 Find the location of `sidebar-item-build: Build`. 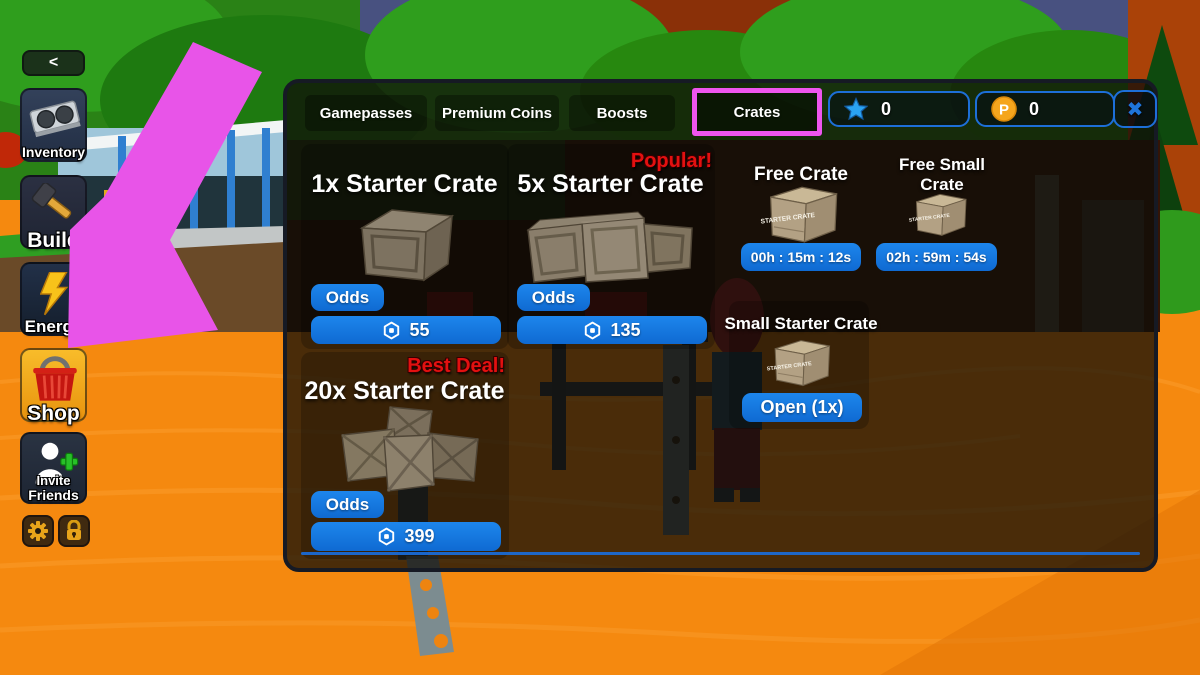

sidebar-item-build: Build is located at coordinates (53, 213).